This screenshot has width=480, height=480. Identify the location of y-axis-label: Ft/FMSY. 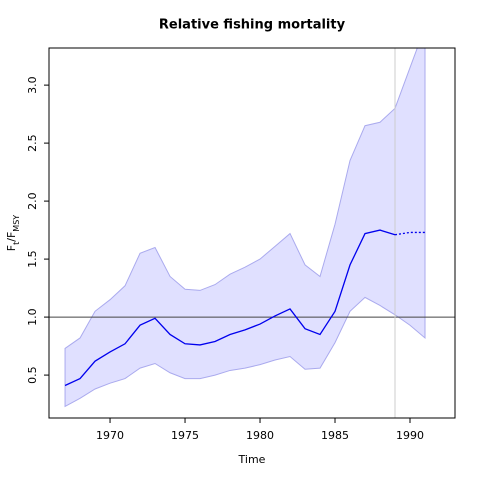
(13, 233).